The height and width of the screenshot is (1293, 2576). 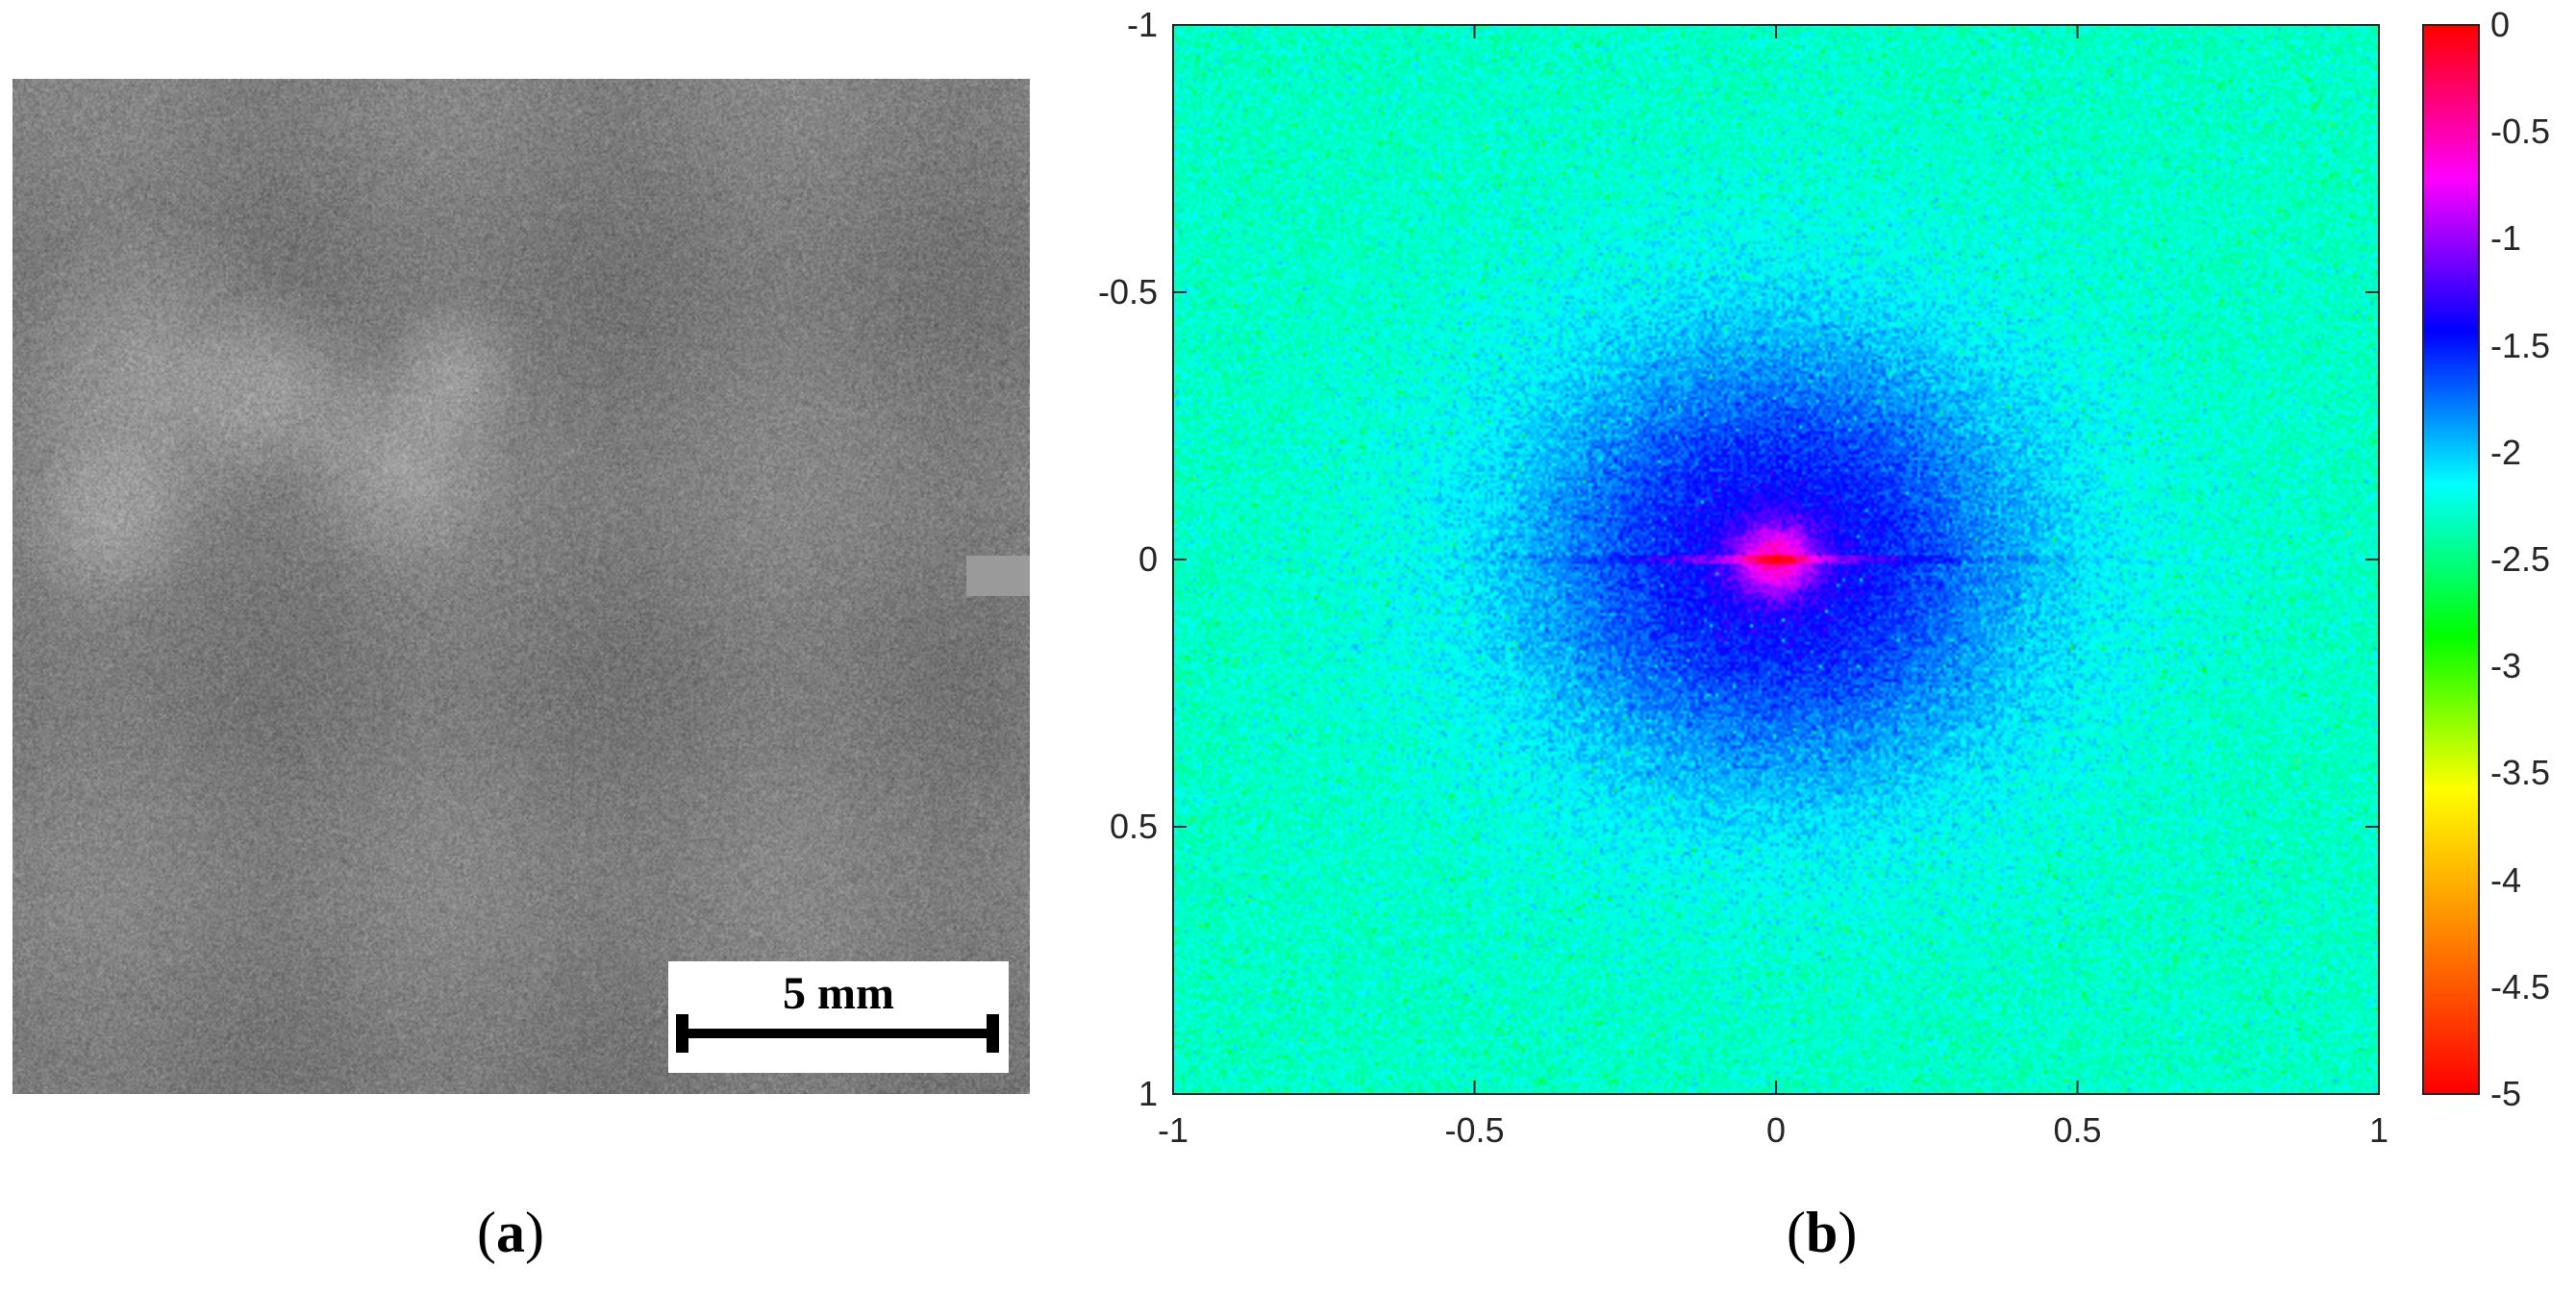 What do you see at coordinates (2451, 560) in the screenshot?
I see `colorbar` at bounding box center [2451, 560].